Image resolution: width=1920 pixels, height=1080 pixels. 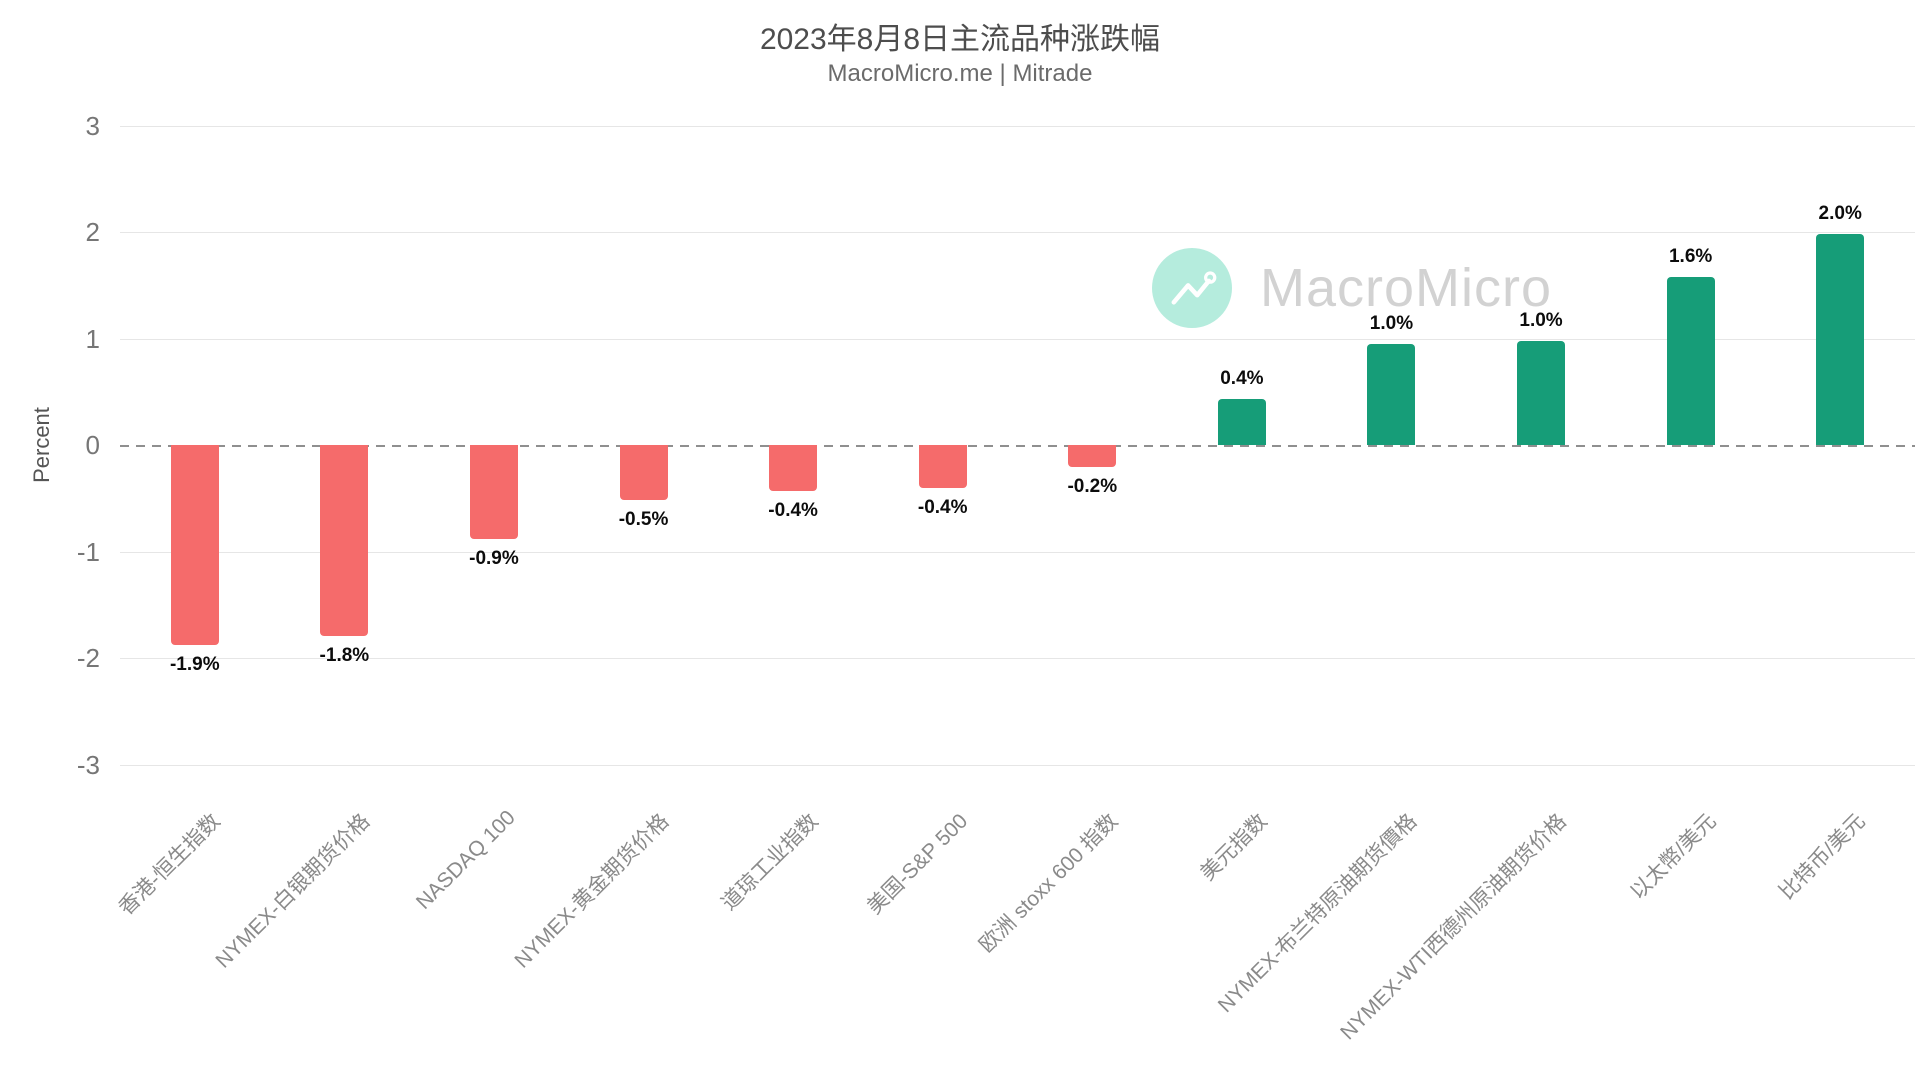 What do you see at coordinates (643, 520) in the screenshot?
I see `bar-value-label: -0.5%` at bounding box center [643, 520].